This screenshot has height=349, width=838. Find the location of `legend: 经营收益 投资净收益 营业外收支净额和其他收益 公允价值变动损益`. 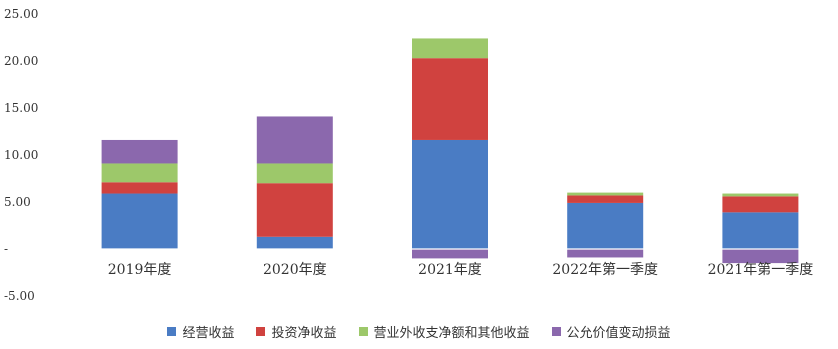

legend: 经营收益 投资净收益 营业外收支净额和其他收益 公允价值变动损益 is located at coordinates (419, 331).